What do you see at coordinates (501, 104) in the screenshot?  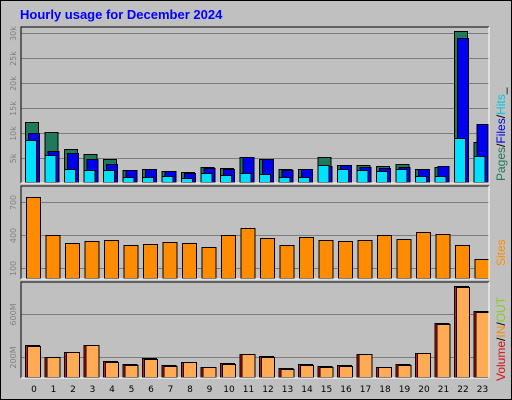 I see `legend-hits: Hits` at bounding box center [501, 104].